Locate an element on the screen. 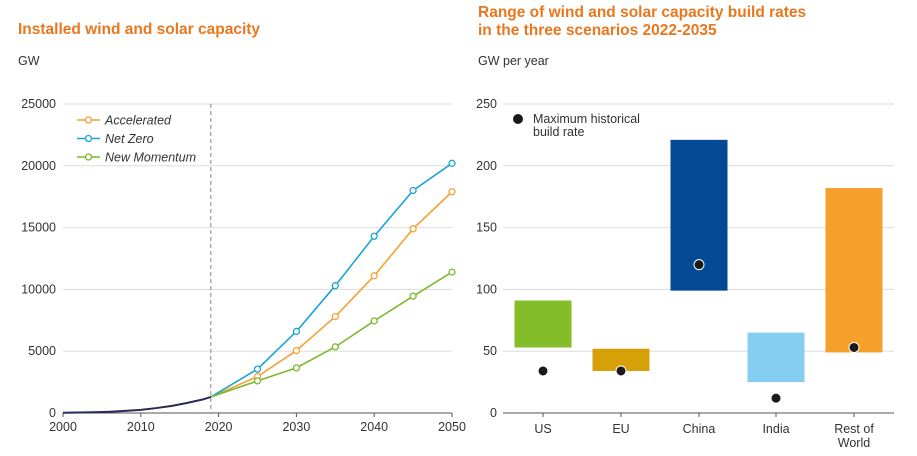  y-tick-label: 250 is located at coordinates (486, 104).